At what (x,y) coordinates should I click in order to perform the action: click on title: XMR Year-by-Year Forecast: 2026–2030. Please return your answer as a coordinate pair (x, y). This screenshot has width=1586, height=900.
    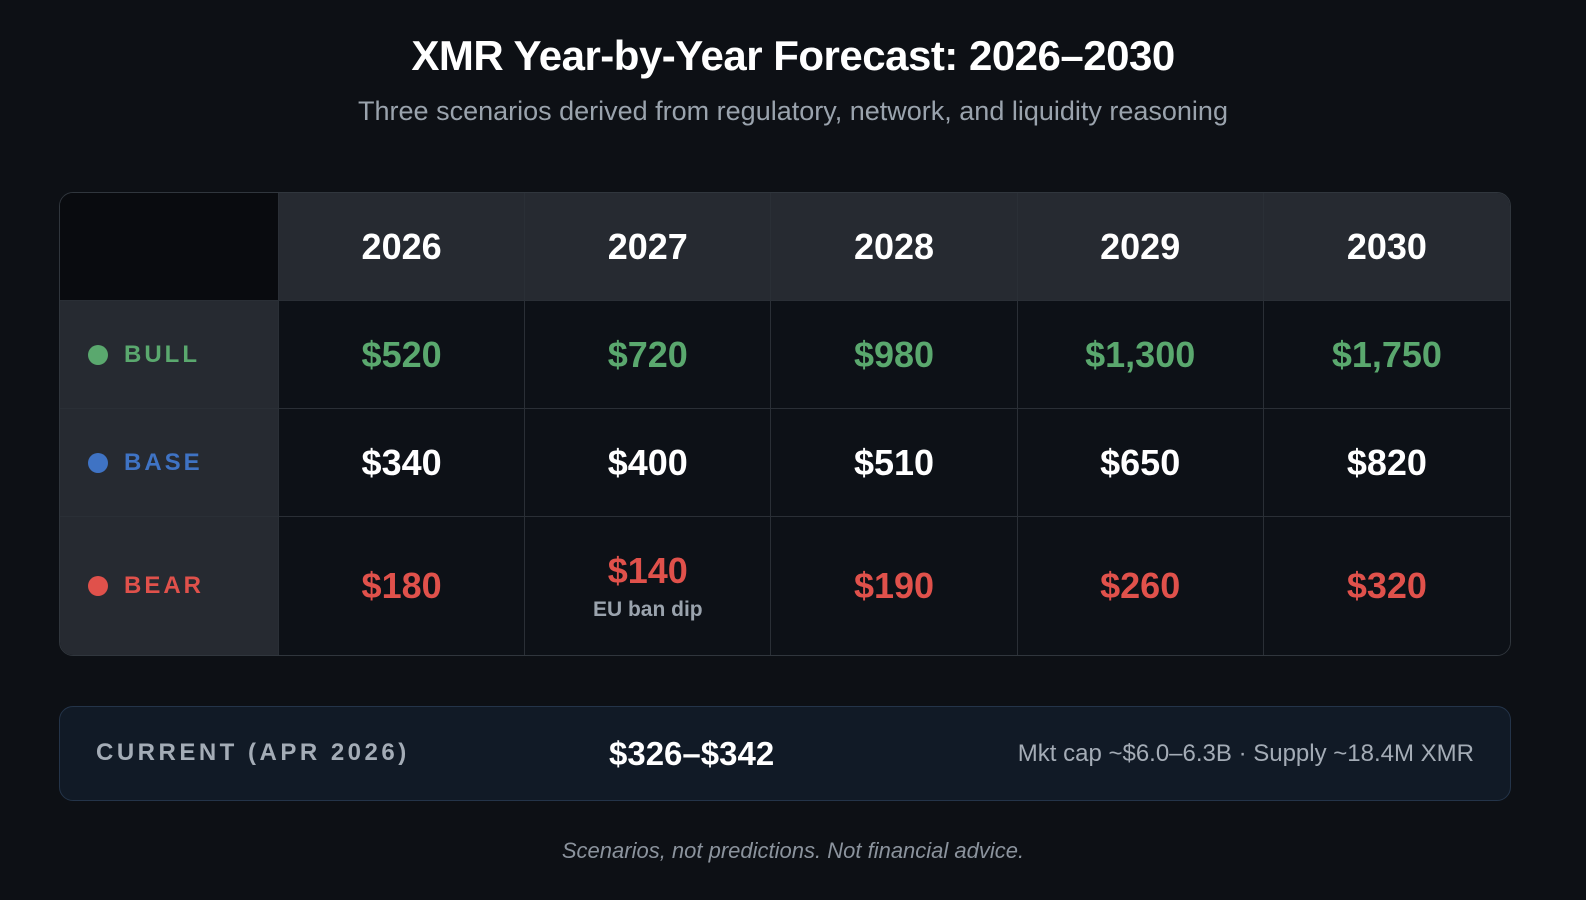
    Looking at the image, I should click on (793, 55).